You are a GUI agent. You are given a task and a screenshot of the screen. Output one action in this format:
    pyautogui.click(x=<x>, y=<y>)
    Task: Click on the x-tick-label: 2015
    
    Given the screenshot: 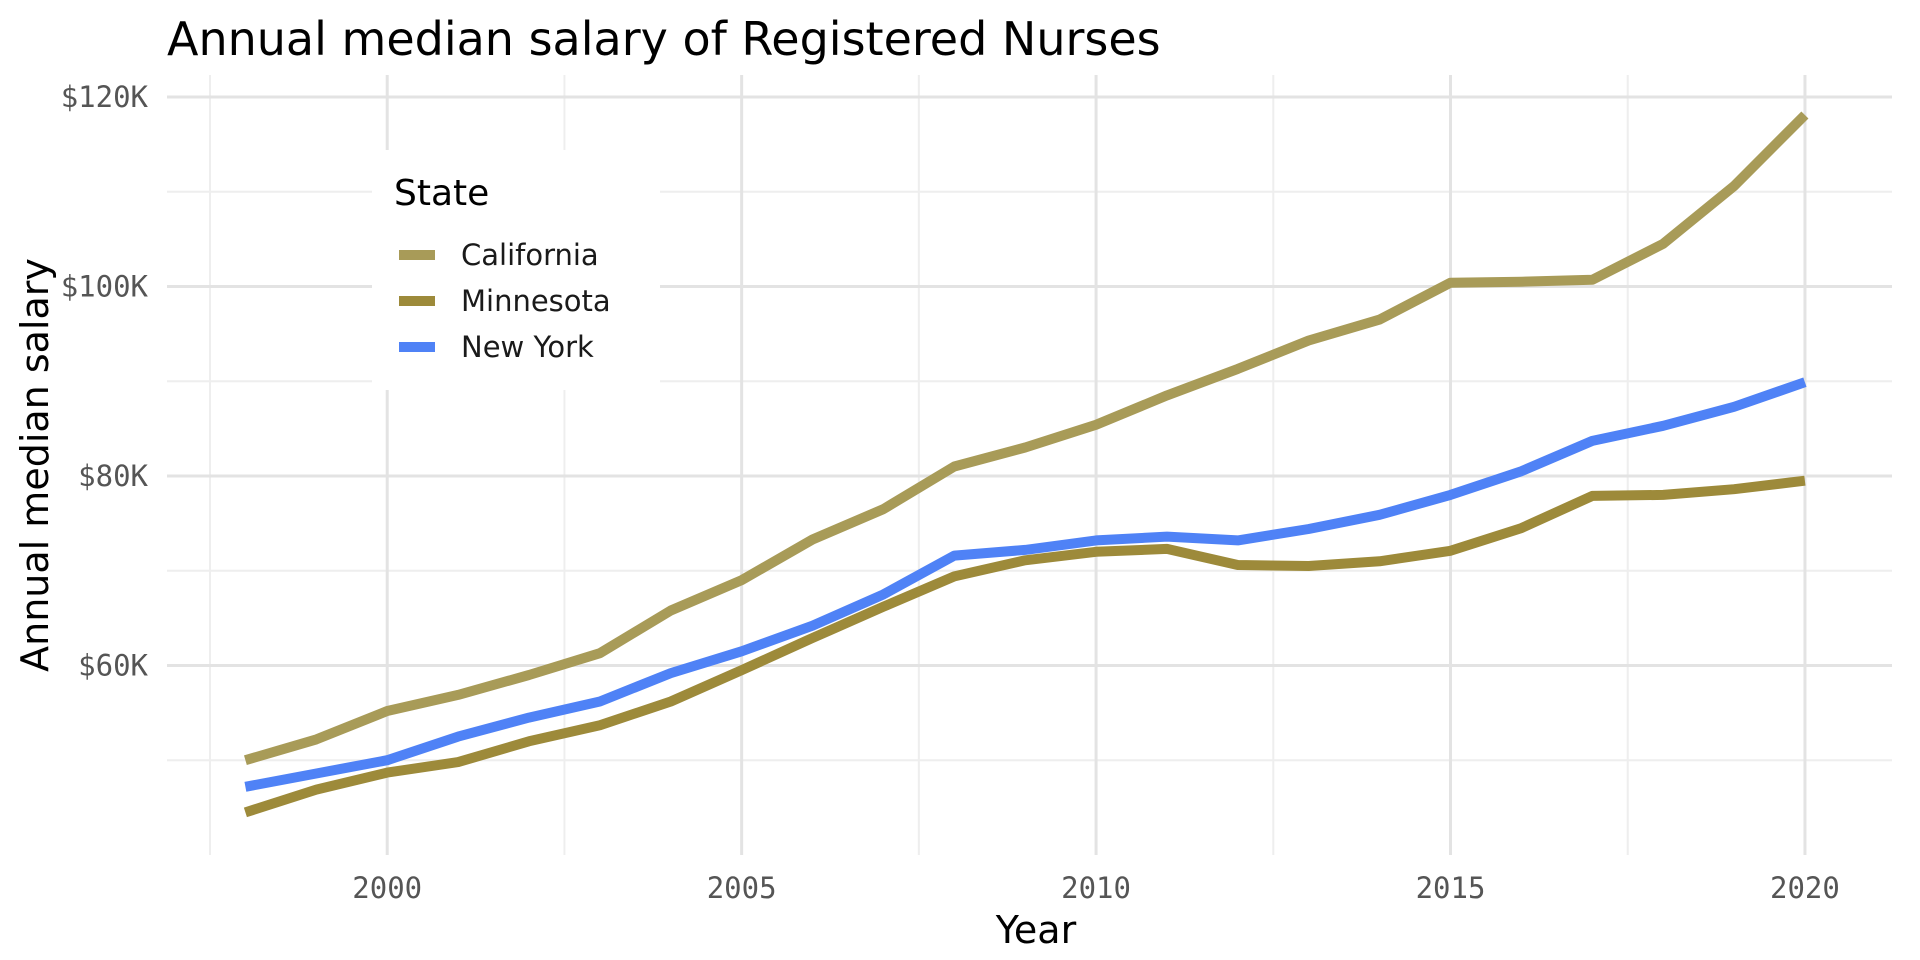 What is the action you would take?
    pyautogui.click(x=1451, y=888)
    